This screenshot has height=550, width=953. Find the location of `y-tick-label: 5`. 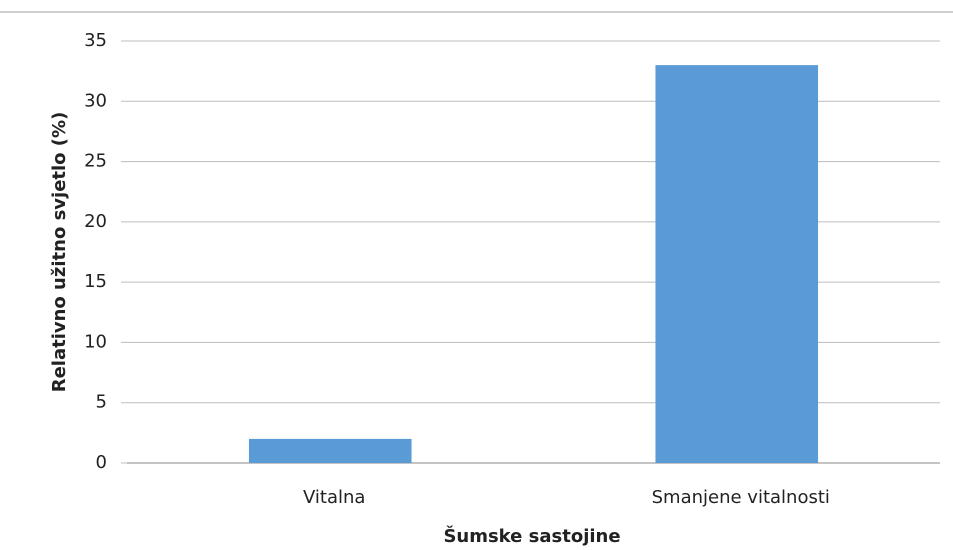

y-tick-label: 5 is located at coordinates (101, 402).